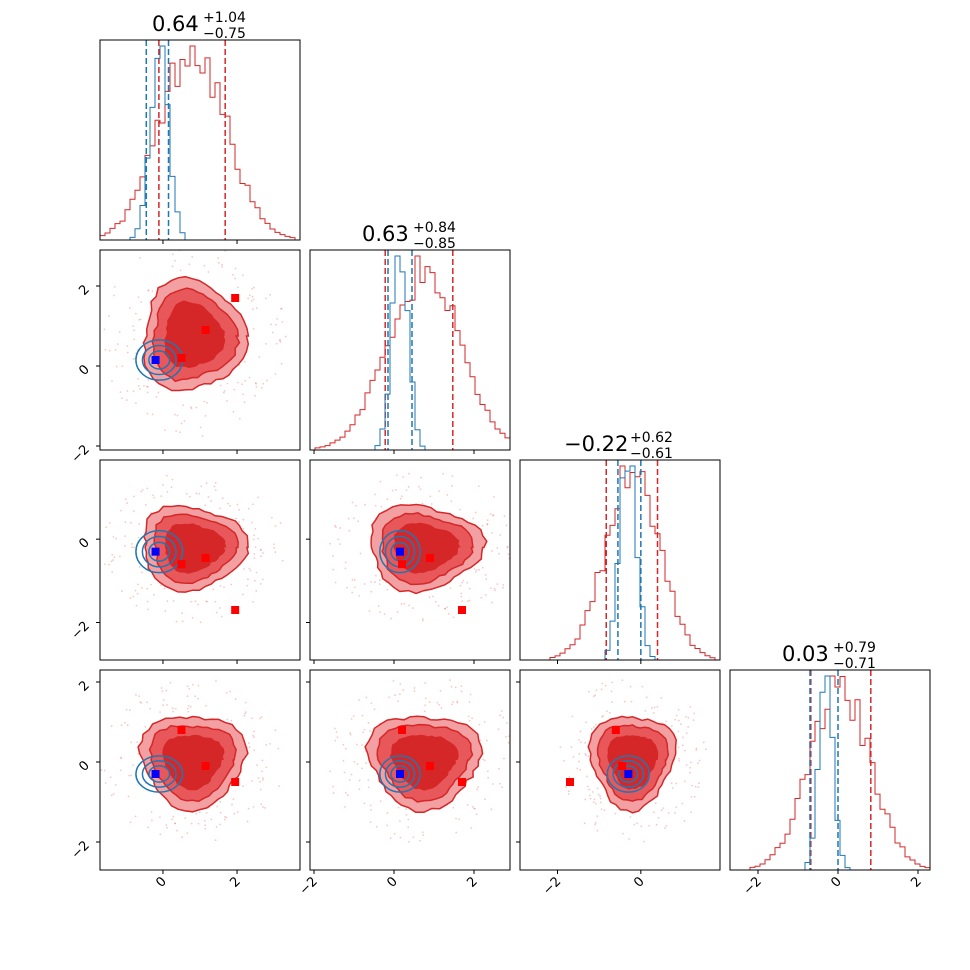 The height and width of the screenshot is (970, 970). I want to click on x-tick-label: 0, so click(836, 882).